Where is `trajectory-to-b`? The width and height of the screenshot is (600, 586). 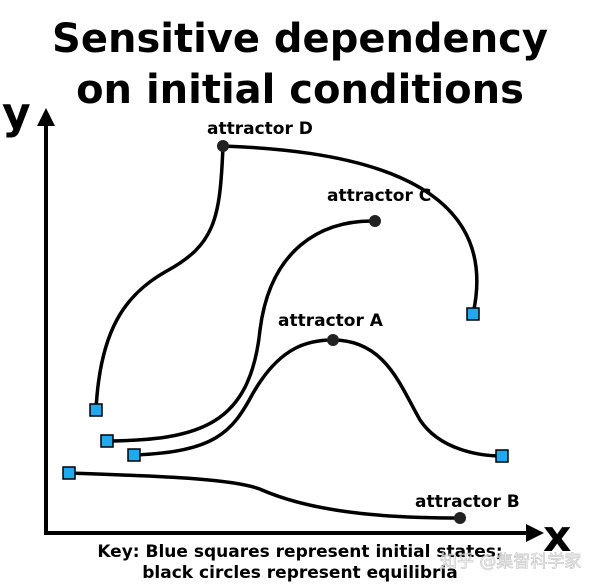
trajectory-to-b is located at coordinates (264, 495).